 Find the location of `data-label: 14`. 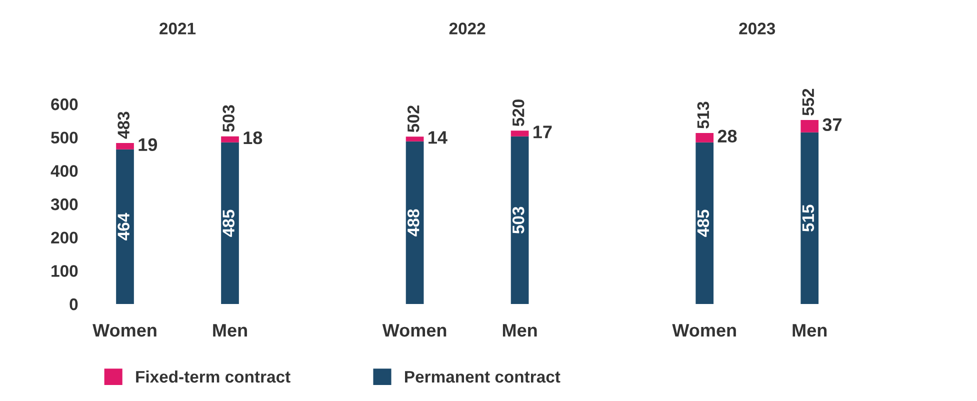

data-label: 14 is located at coordinates (438, 137).